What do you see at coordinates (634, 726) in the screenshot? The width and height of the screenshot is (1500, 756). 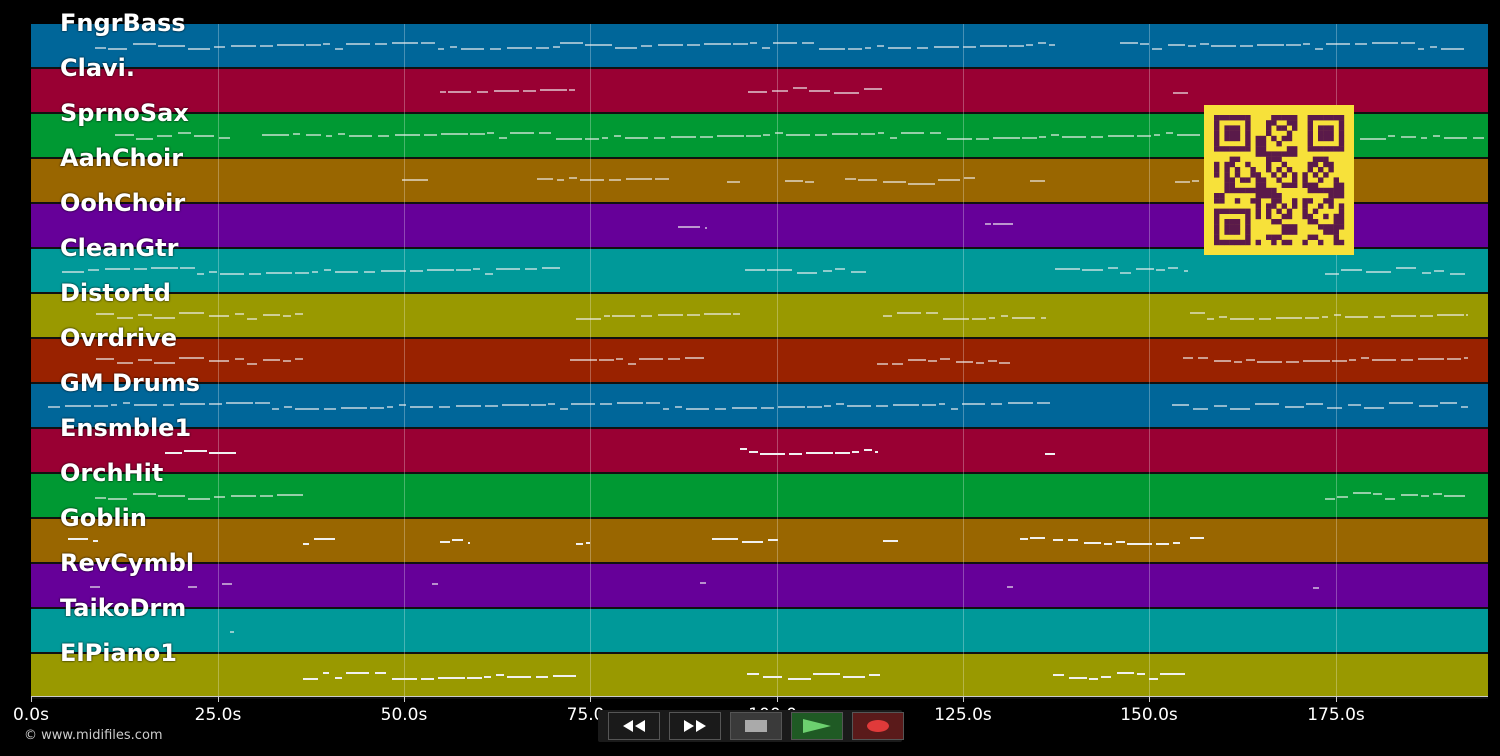 I see `rewind-button` at bounding box center [634, 726].